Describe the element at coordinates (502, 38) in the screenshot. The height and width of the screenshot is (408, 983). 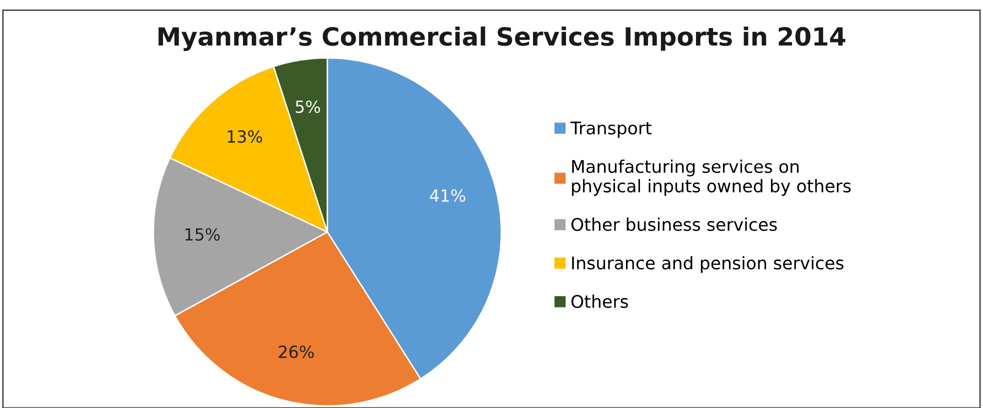
I see `chart-title: Myanmar’s Commercial Services Imports in 2014` at that location.